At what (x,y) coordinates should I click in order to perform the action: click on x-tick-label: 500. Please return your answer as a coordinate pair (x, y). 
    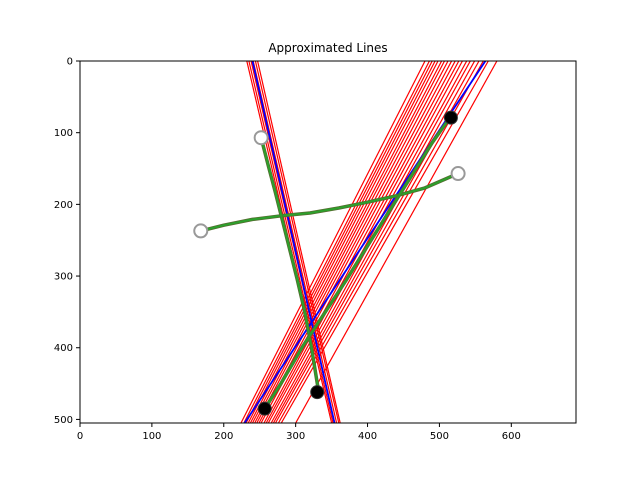
    Looking at the image, I should click on (439, 436).